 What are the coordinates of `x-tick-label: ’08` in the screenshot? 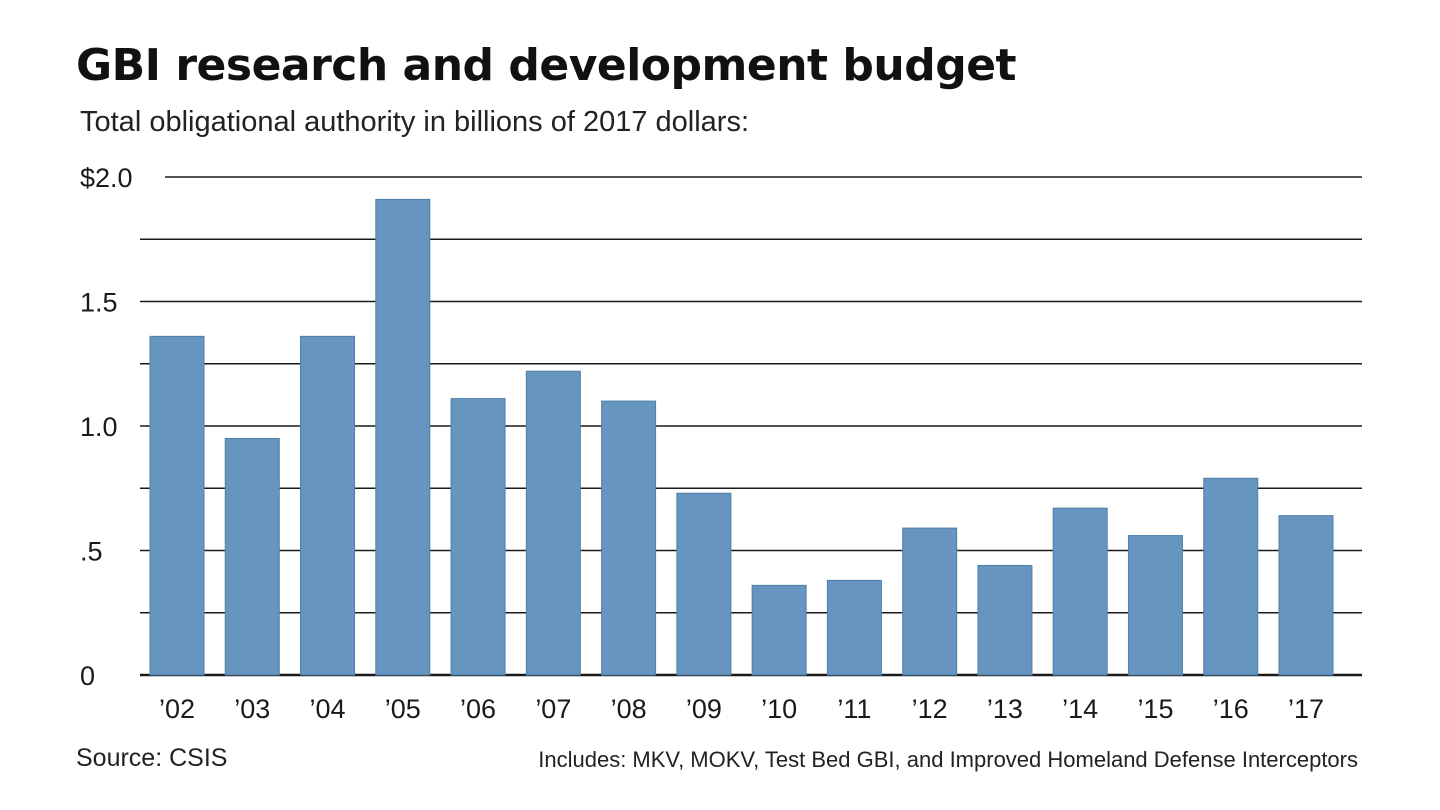 It's located at (629, 709).